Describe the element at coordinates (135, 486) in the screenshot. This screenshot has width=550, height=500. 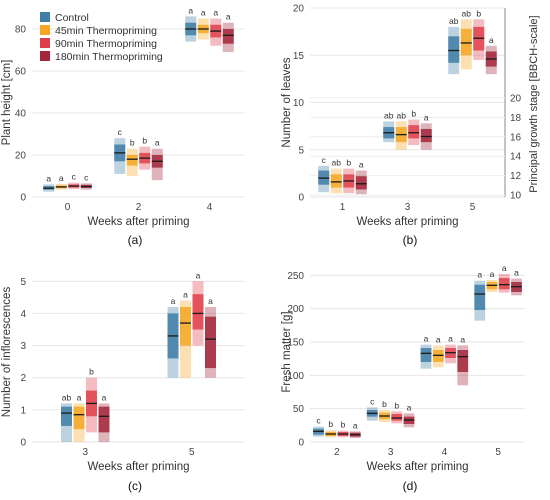
I see `panel-caption: (c)` at that location.